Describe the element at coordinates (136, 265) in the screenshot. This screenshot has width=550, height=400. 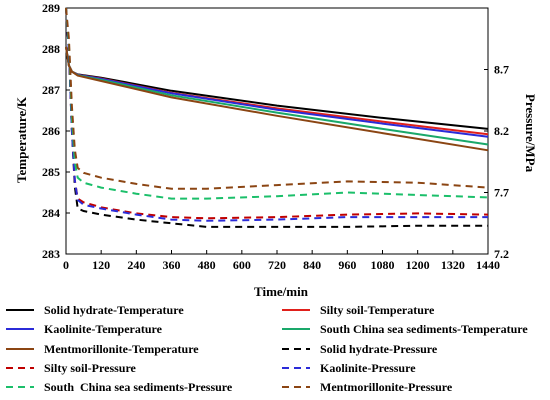
I see `x-tick-label: 240` at that location.